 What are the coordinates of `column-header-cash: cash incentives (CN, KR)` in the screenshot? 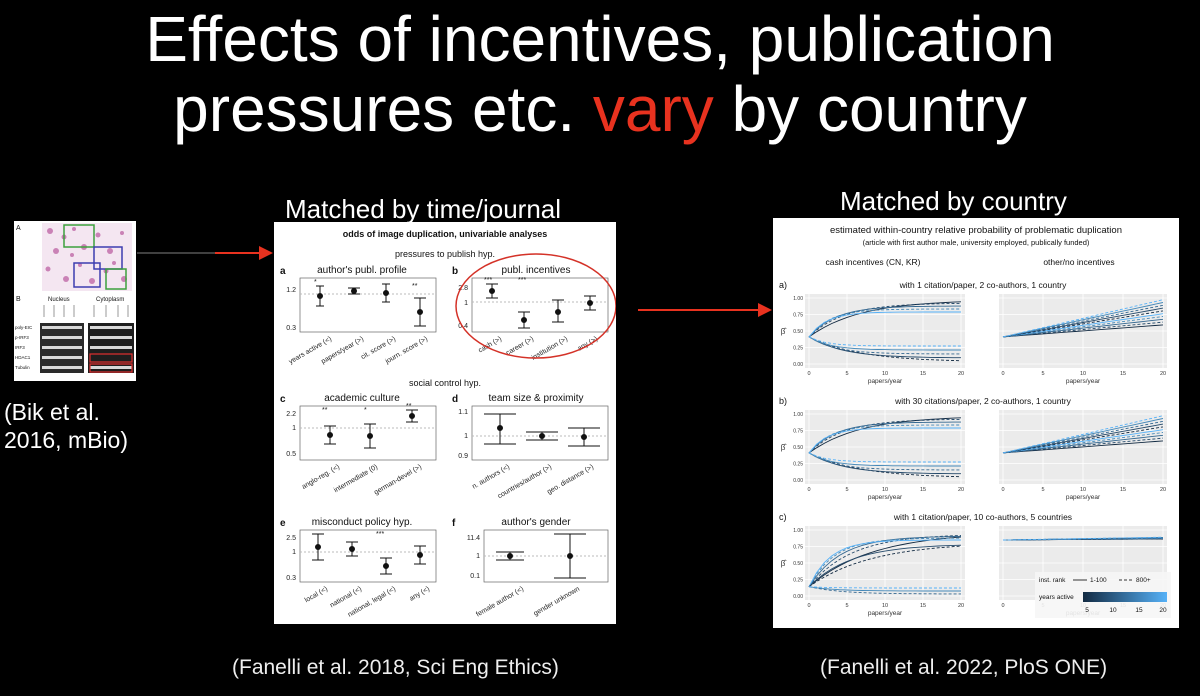 It's located at (873, 262).